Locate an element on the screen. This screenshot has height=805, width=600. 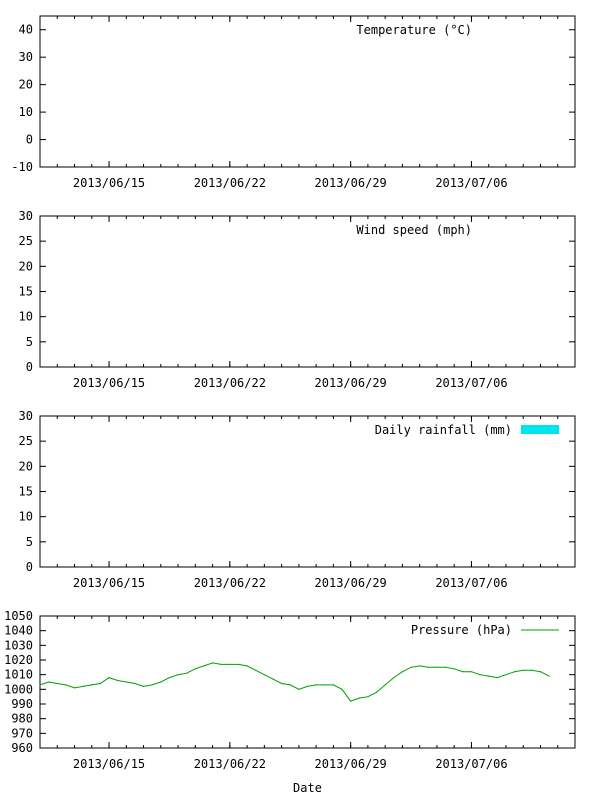
y-tick-label: -10 is located at coordinates (22, 167).